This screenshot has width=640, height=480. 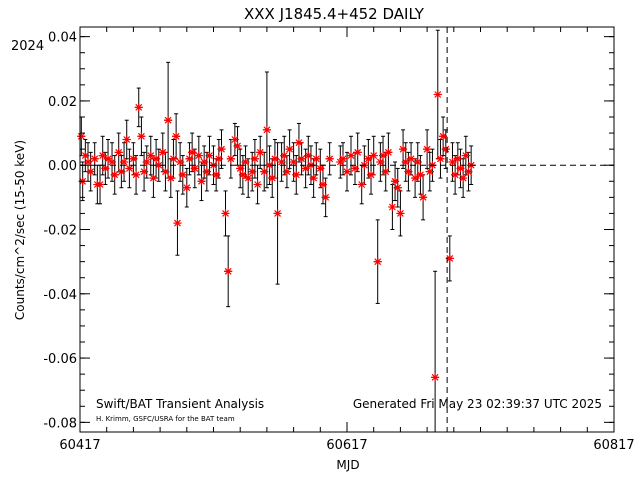 I want to click on y-tick-label: -0.08, so click(x=60, y=423).